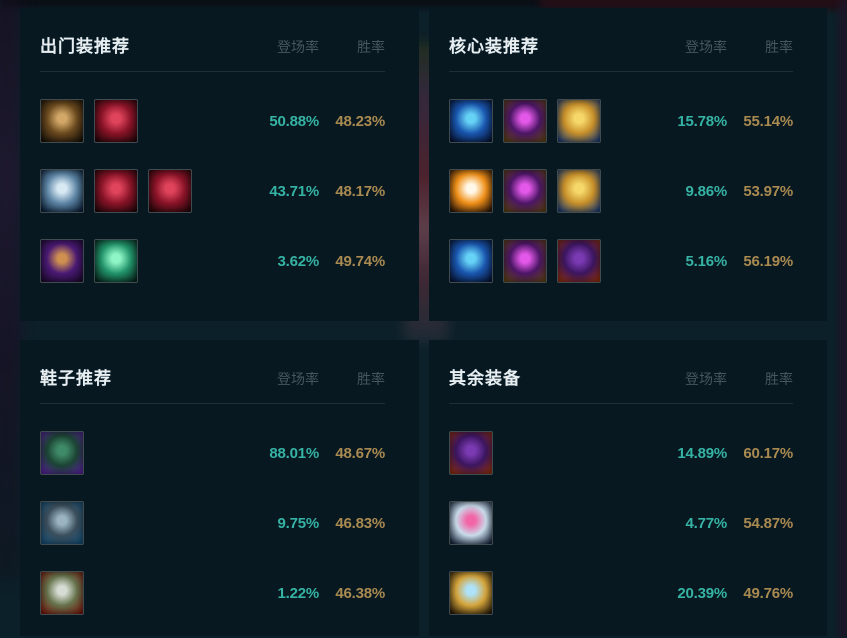  Describe the element at coordinates (702, 593) in the screenshot. I see `pickrate-value: 20.39%` at that location.